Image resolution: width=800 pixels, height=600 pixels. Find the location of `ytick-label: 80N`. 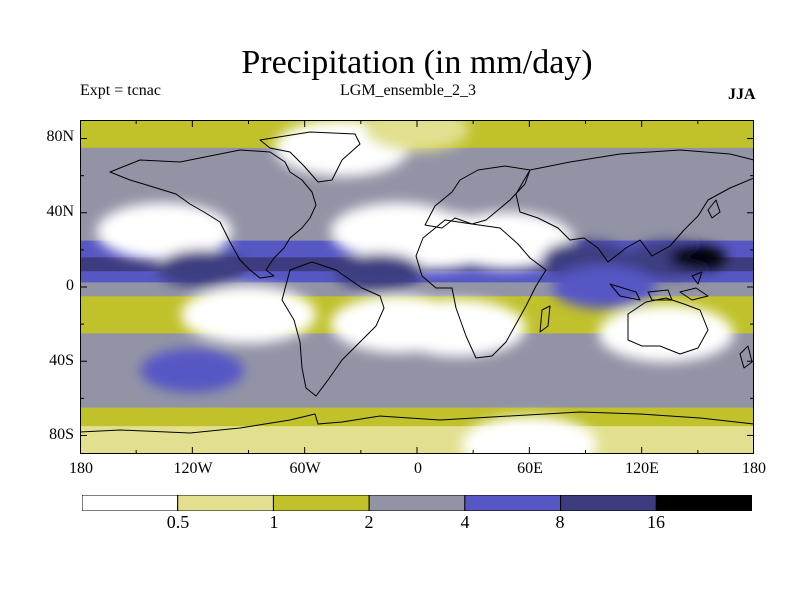

ytick-label: 80N is located at coordinates (60, 136).